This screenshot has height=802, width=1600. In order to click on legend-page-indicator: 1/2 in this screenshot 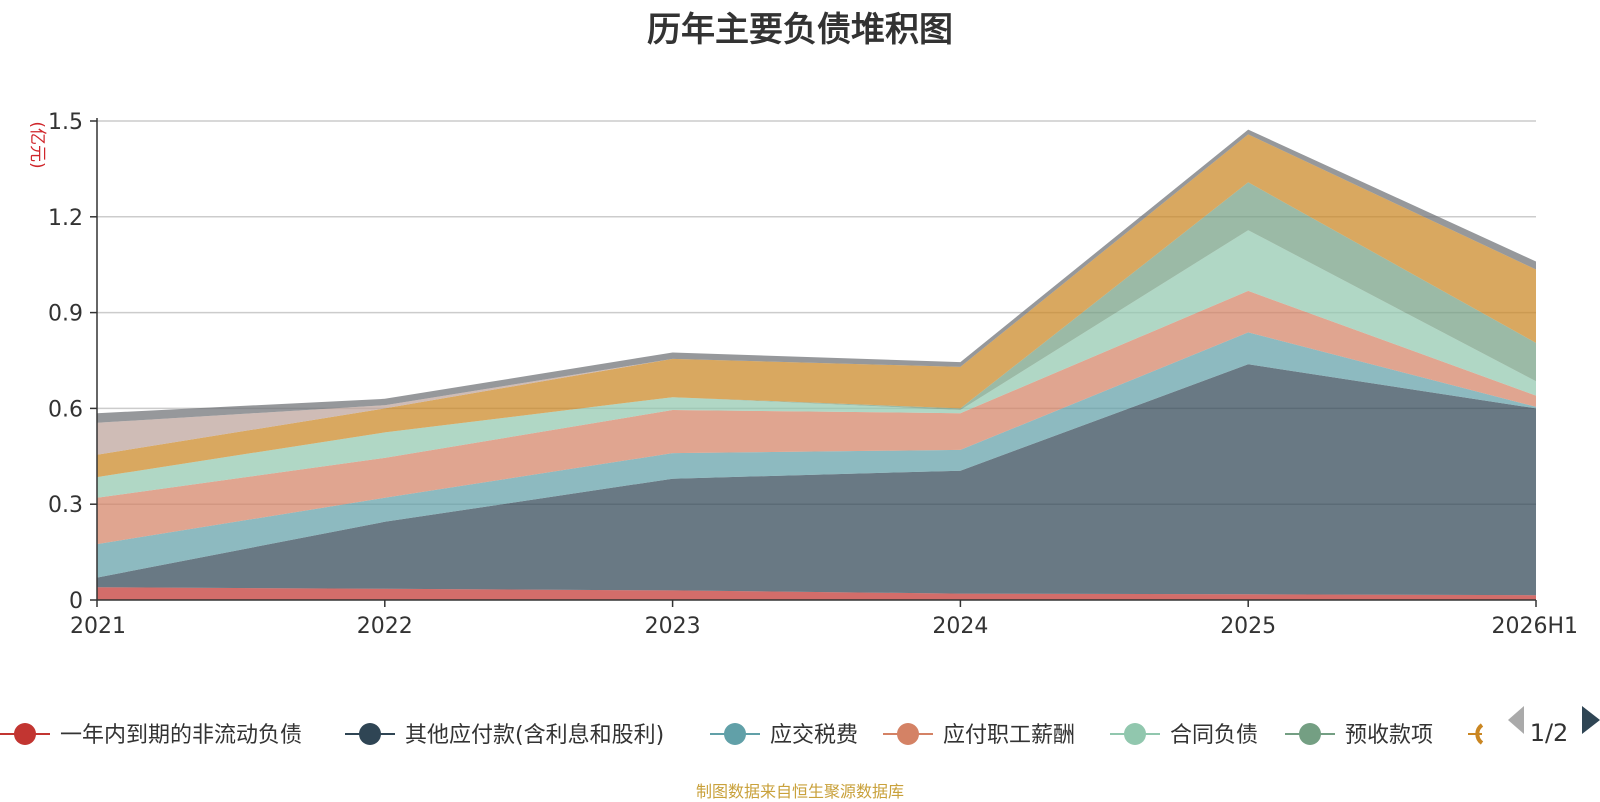, I will do `click(1549, 733)`.